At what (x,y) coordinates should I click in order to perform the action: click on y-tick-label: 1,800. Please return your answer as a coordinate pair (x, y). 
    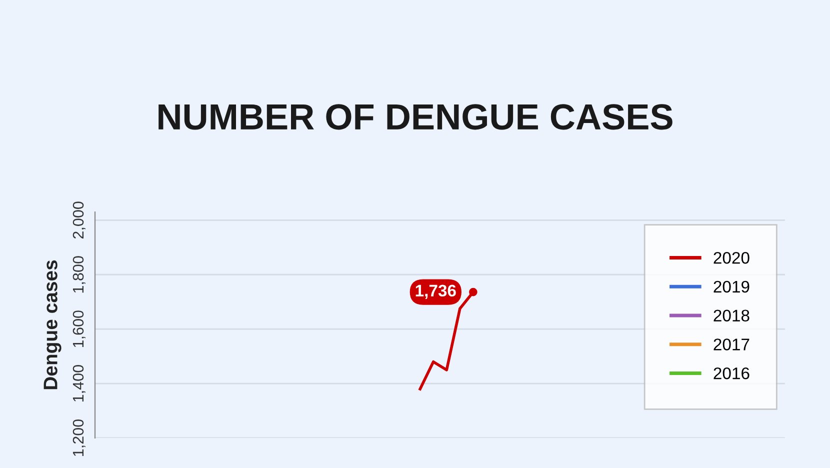
    Looking at the image, I should click on (79, 274).